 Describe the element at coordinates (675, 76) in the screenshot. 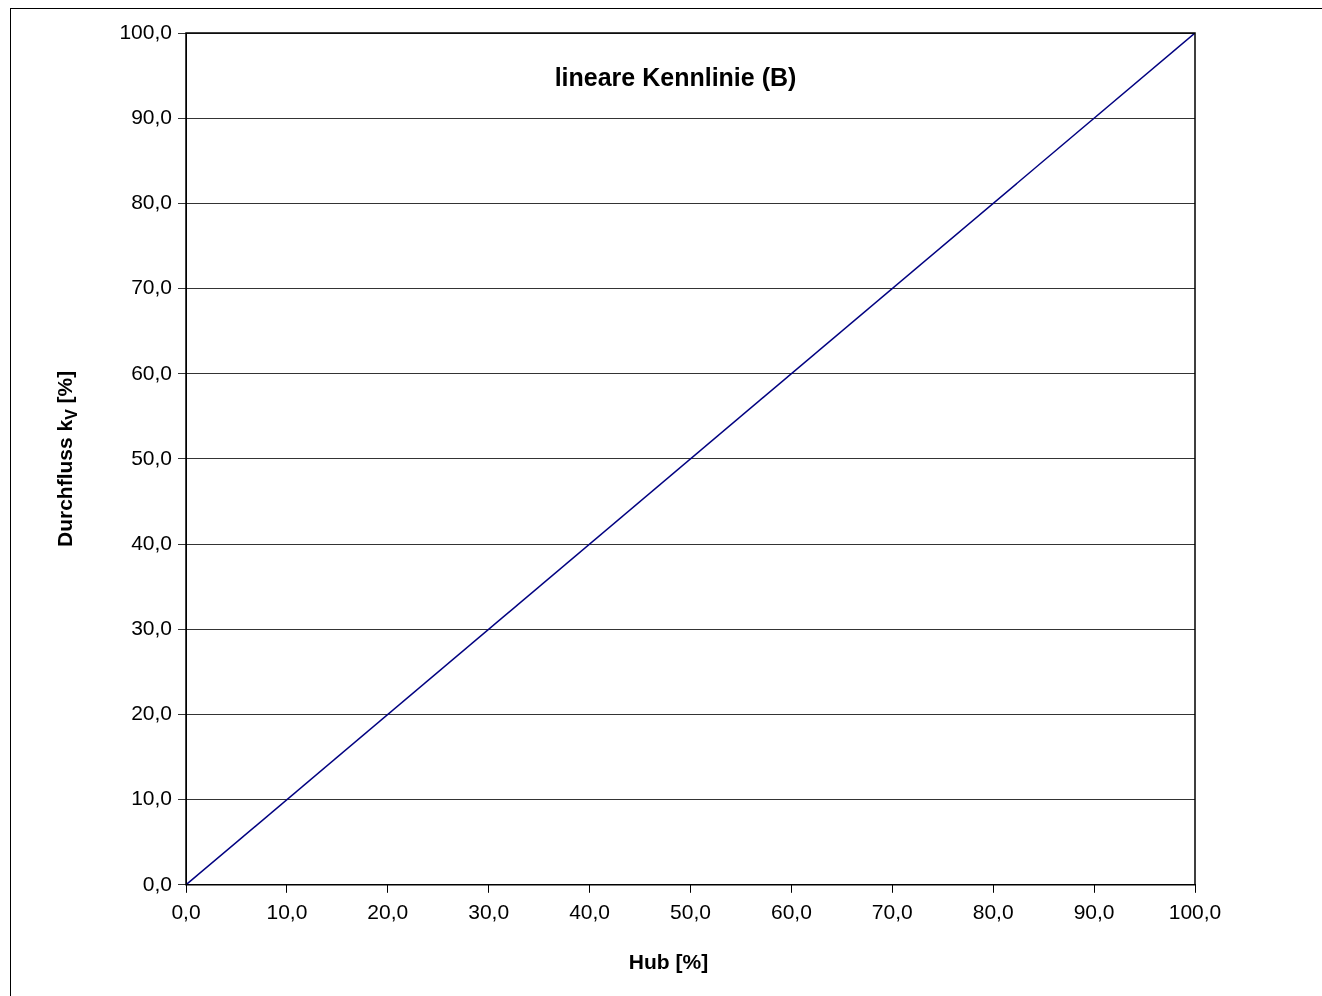

I see `text: lineare Kennlinie (B)` at that location.